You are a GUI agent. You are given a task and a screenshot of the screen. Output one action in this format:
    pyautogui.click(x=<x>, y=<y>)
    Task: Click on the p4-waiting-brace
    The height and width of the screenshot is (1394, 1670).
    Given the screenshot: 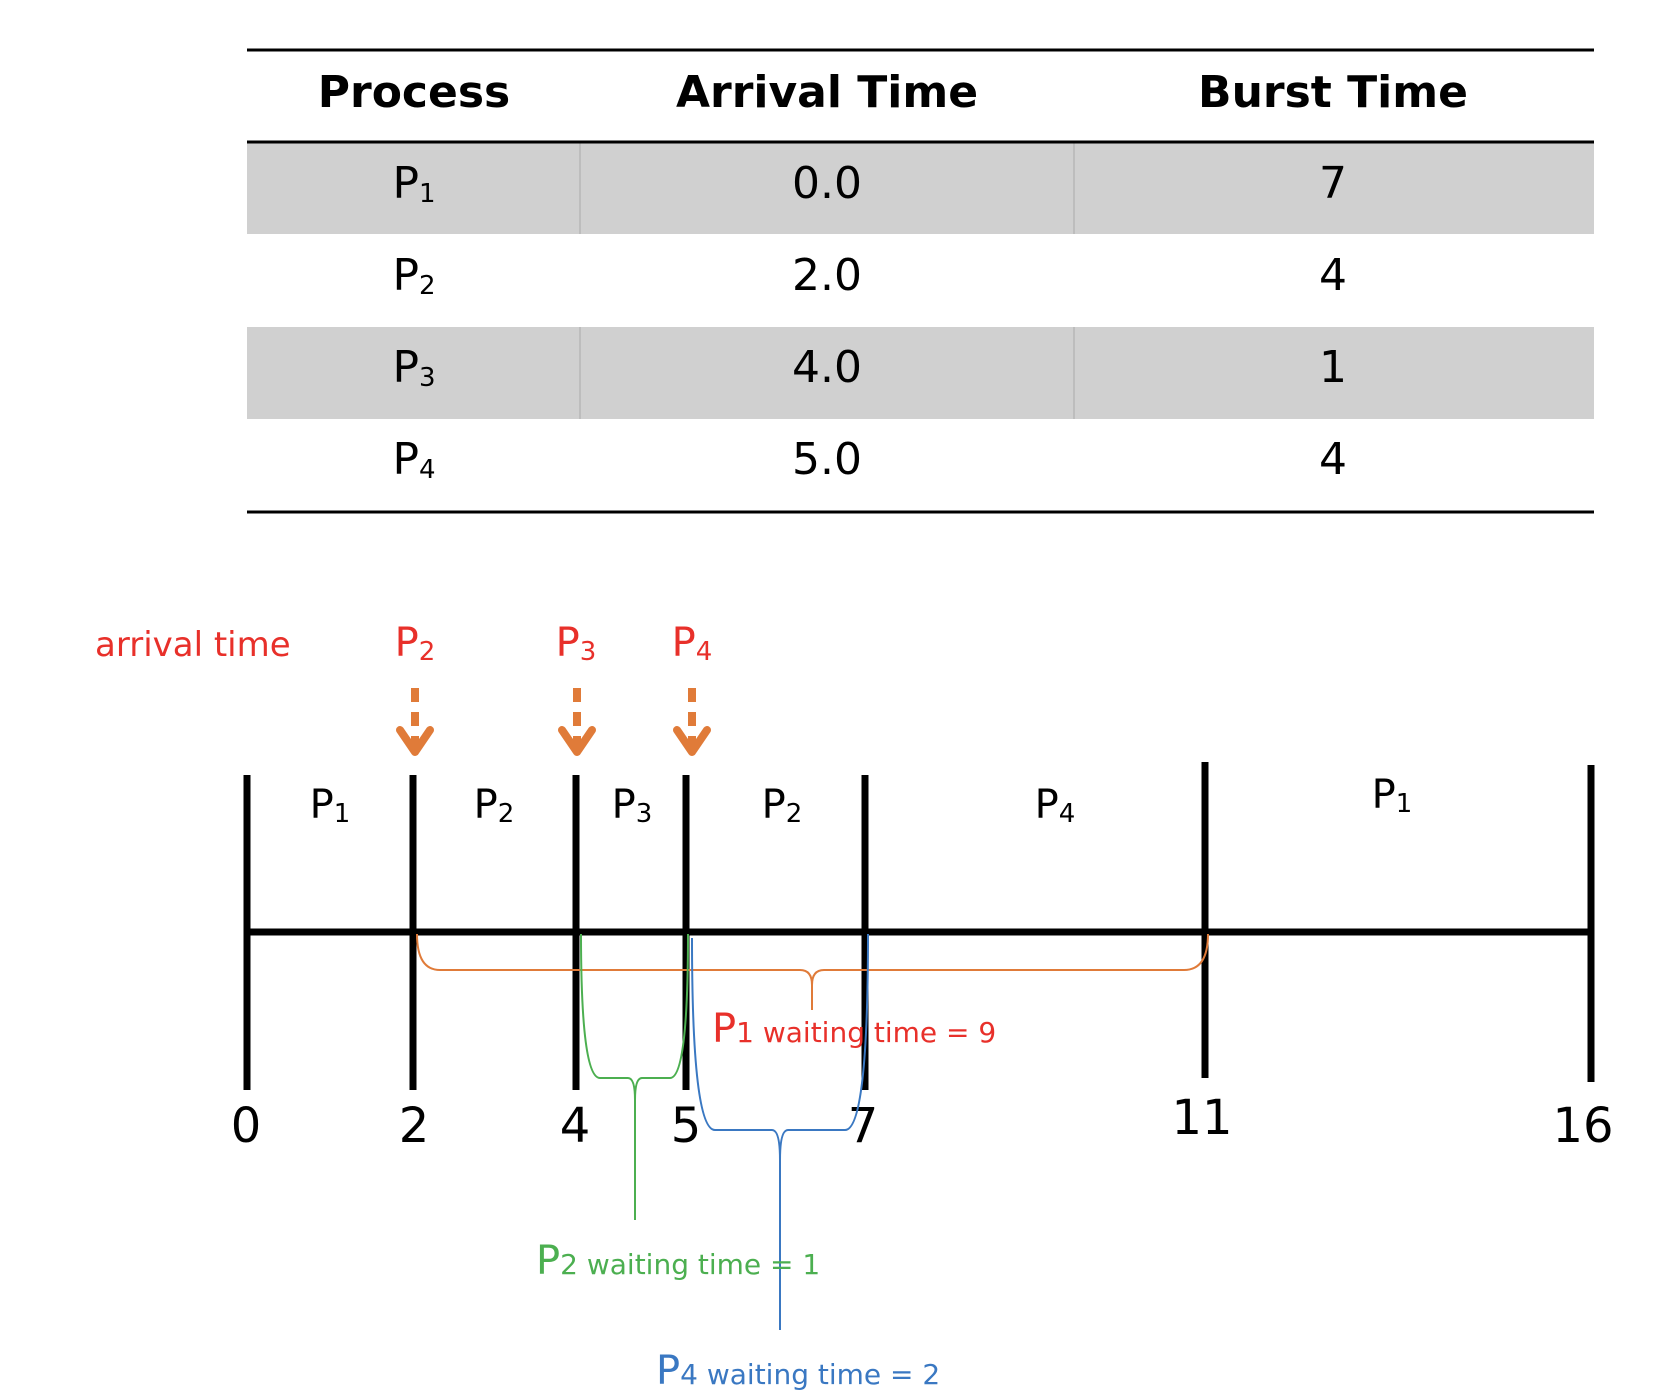 What is the action you would take?
    pyautogui.click(x=780, y=1131)
    